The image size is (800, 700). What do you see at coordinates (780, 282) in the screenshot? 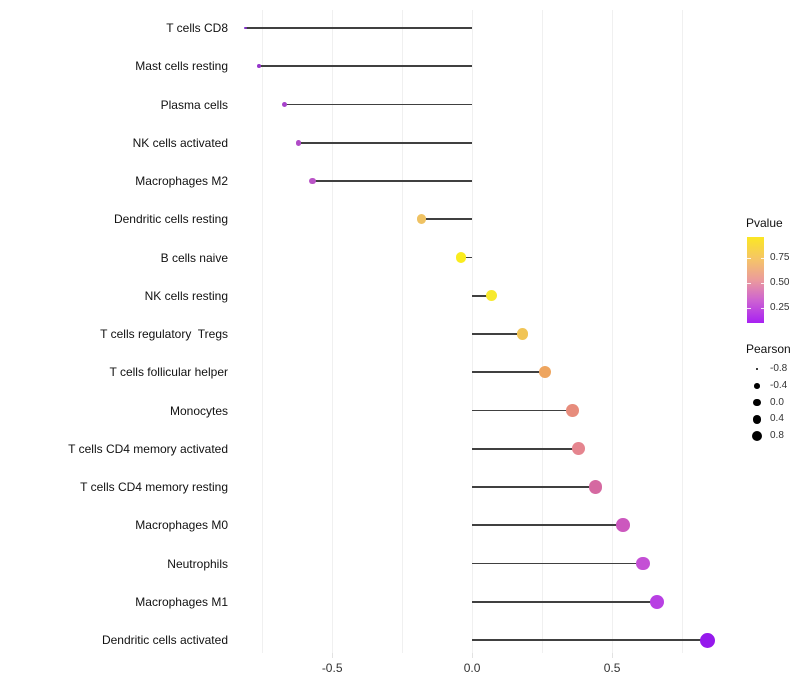
I see `colorbar-tick-label: 0.50` at bounding box center [780, 282].